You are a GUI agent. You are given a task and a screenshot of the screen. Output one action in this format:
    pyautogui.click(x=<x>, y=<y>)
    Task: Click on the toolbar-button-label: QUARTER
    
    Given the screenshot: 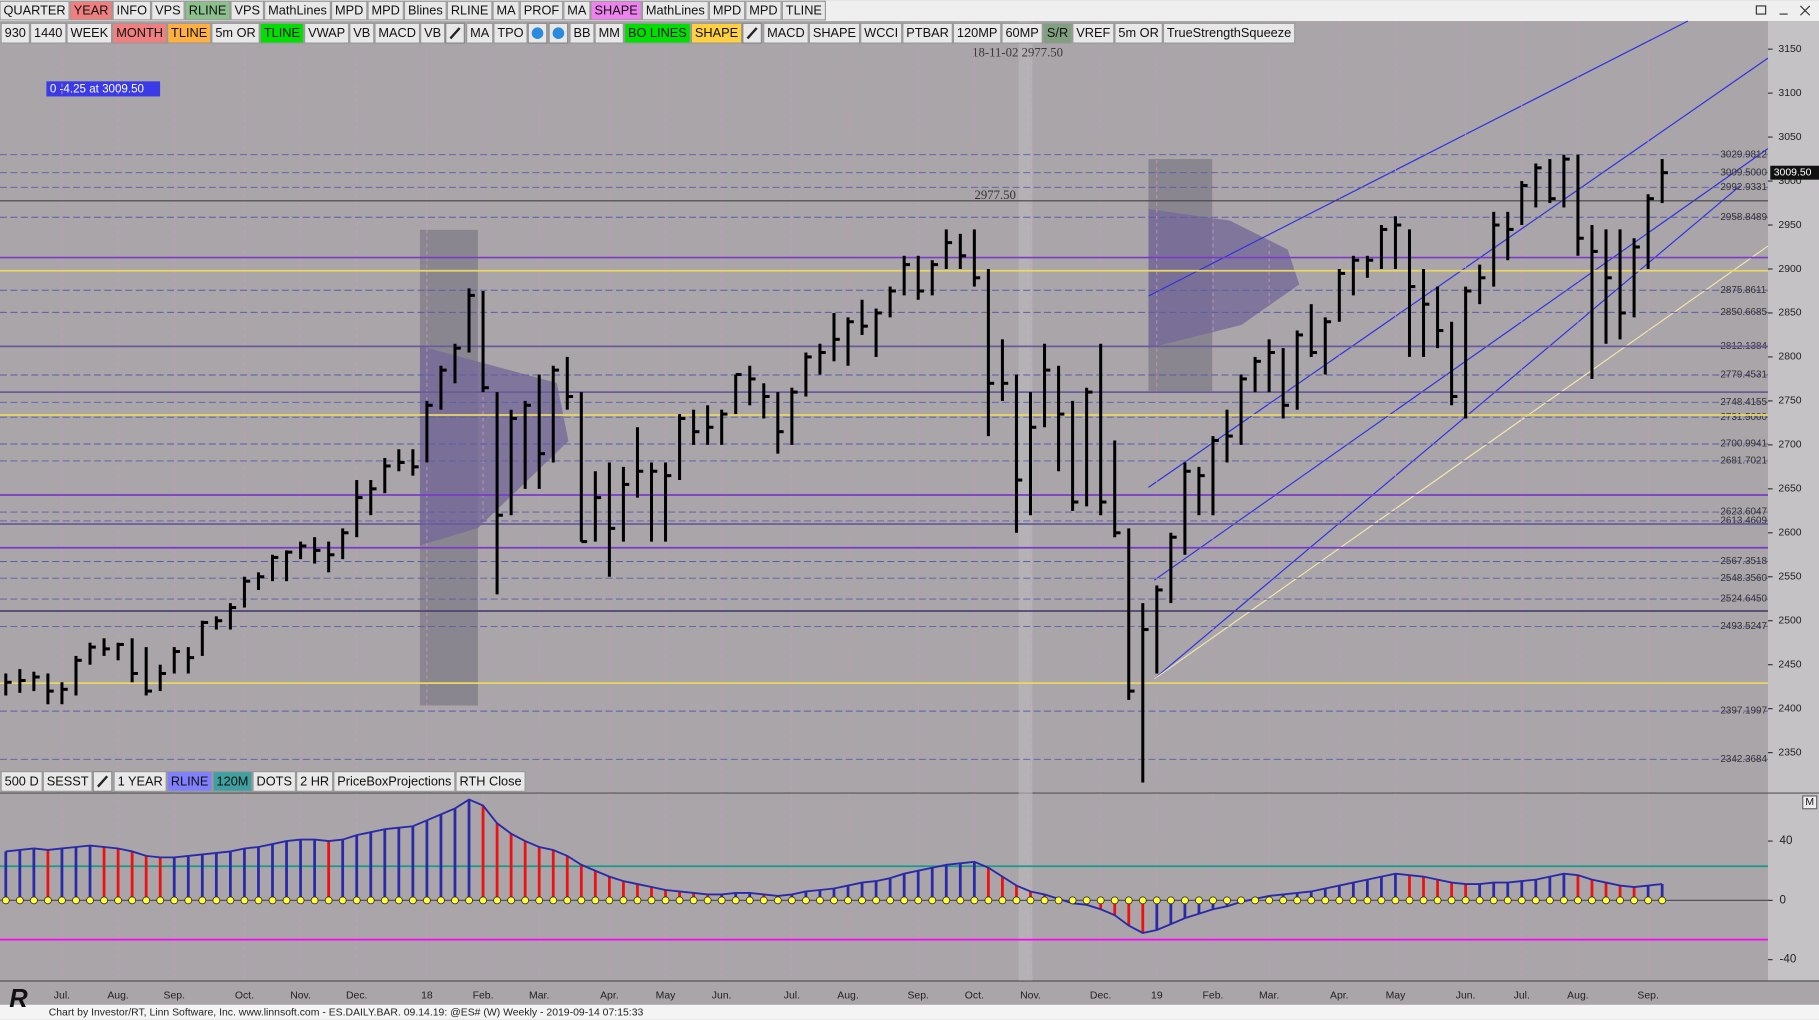 What is the action you would take?
    pyautogui.click(x=34, y=10)
    